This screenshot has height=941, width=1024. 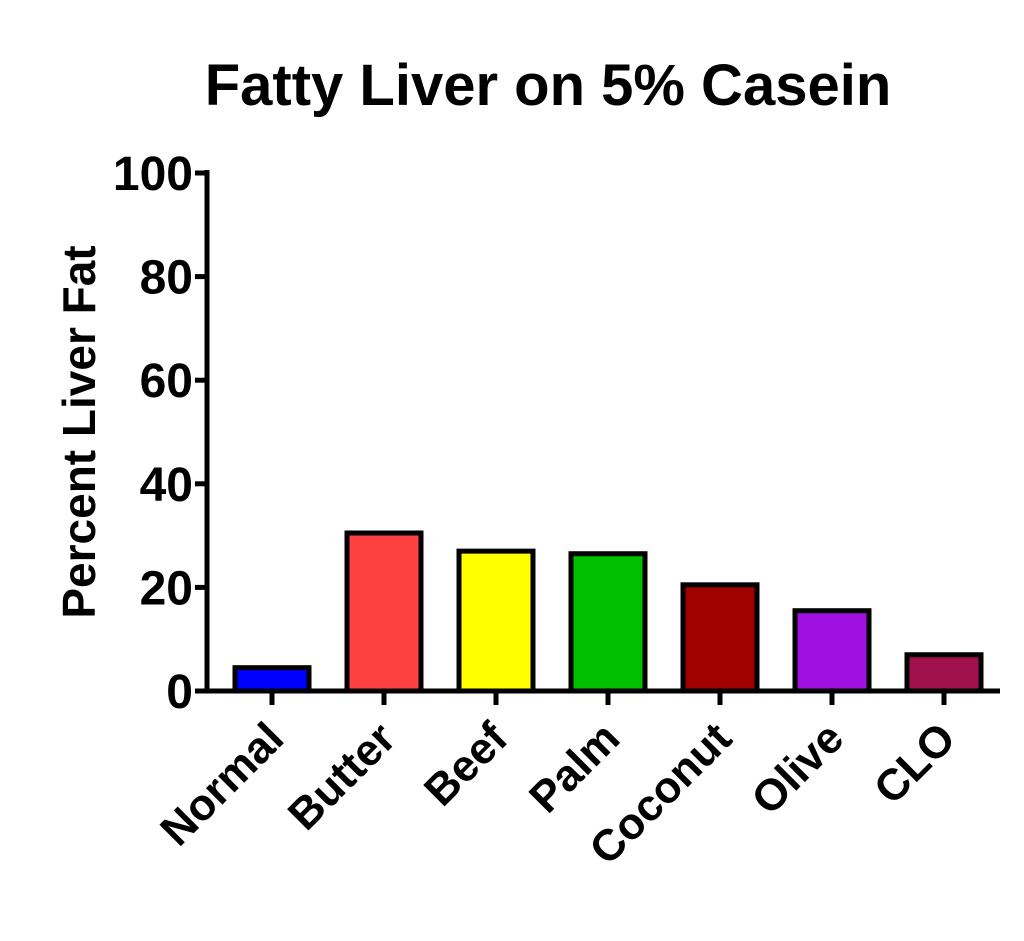 I want to click on x-tick-label: Butter, so click(x=342, y=776).